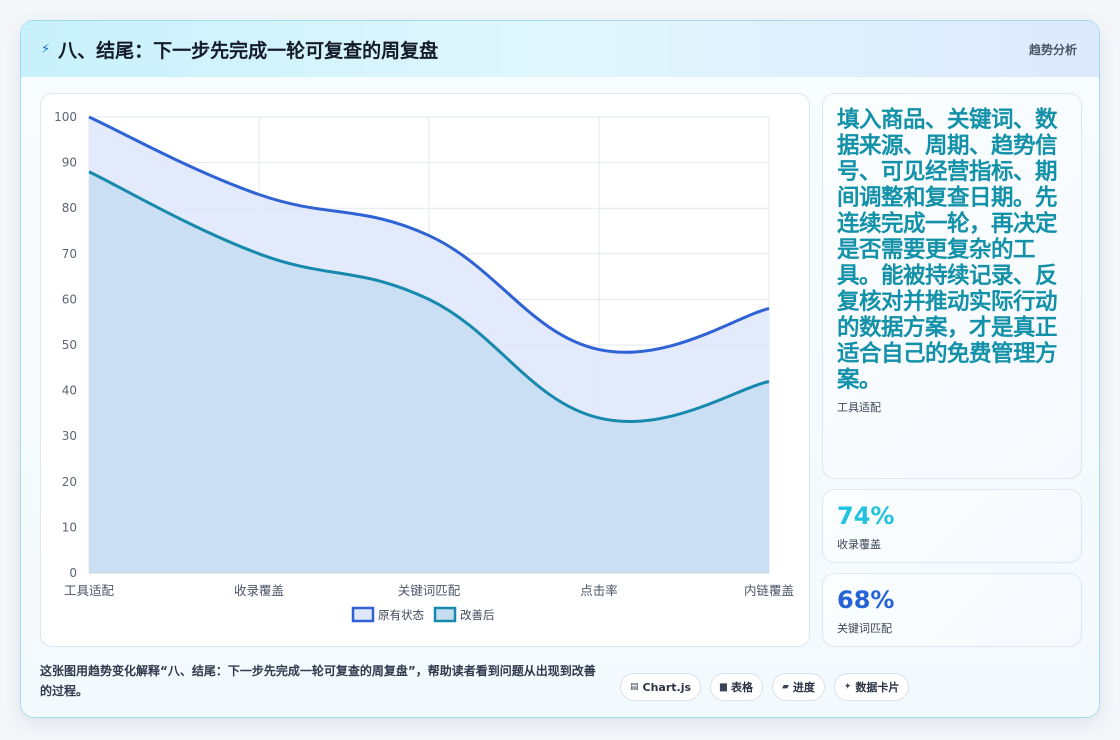 The height and width of the screenshot is (740, 1120). Describe the element at coordinates (765, 687) in the screenshot. I see `chip-row: ▤ Chart.js ▆ 表格 ▰ 进度 ✦ 数据卡片` at that location.